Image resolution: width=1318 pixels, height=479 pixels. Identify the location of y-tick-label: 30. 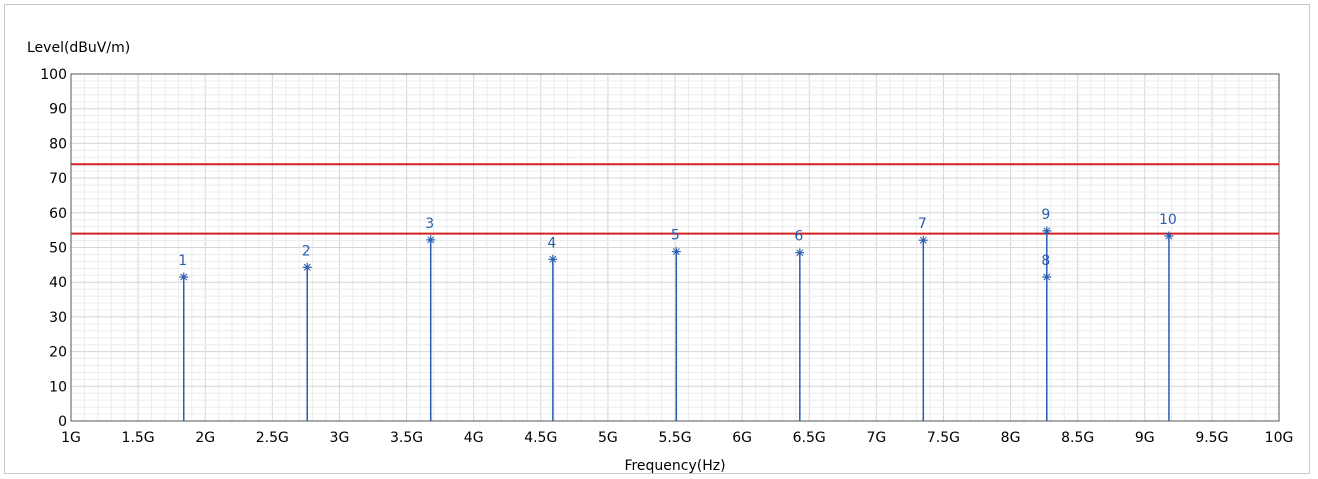
(58, 318).